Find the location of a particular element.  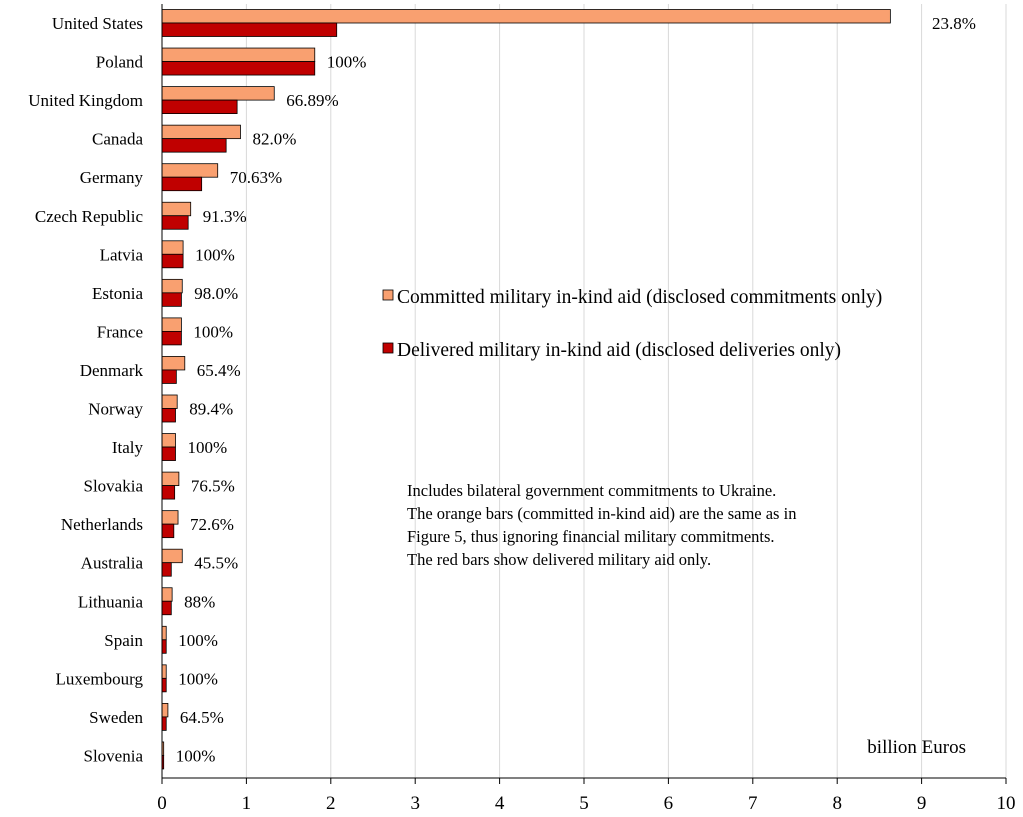

x-tick-label-9: 9 is located at coordinates (922, 803).